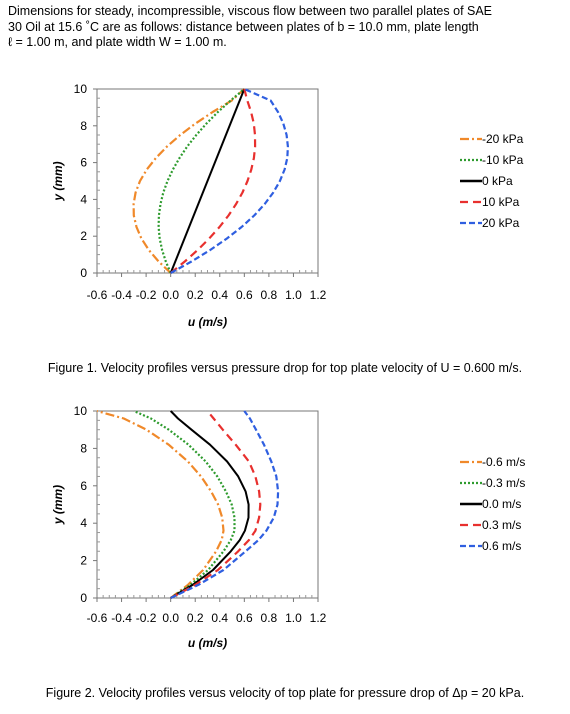 The image size is (570, 714). I want to click on fig2-x-tick-label: 0.8, so click(269, 618).